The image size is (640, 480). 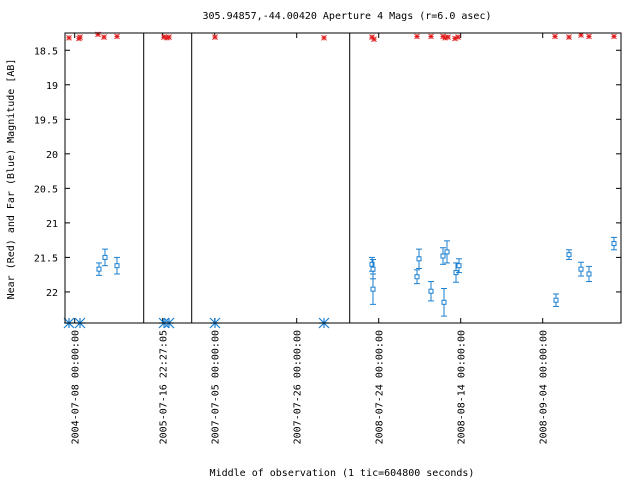 What do you see at coordinates (298, 387) in the screenshot?
I see `x-tick-label-3: 2007-07-26 00:00:00` at bounding box center [298, 387].